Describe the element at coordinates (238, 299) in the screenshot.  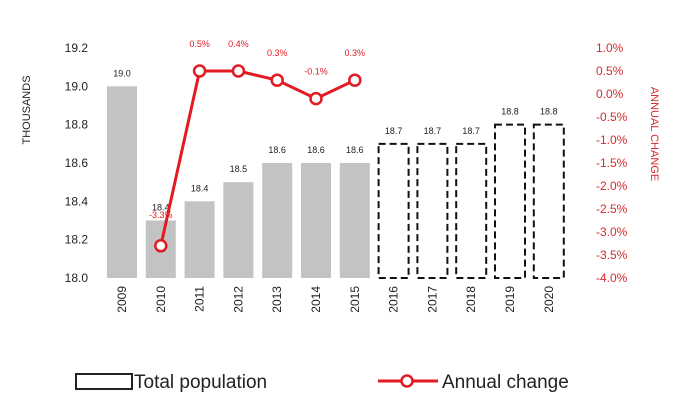
I see `x-tick-label: 2012` at that location.